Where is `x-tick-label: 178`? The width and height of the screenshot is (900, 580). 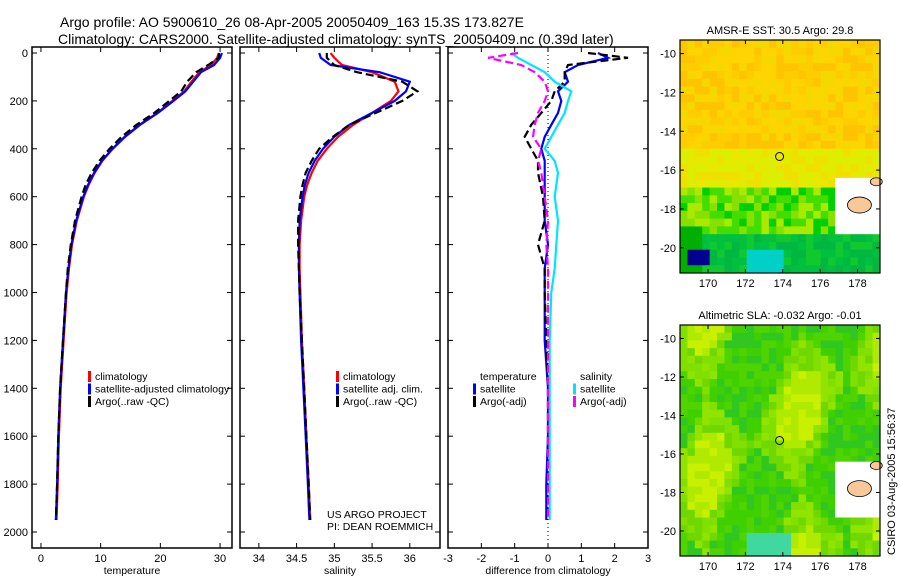
x-tick-label: 178 is located at coordinates (857, 284).